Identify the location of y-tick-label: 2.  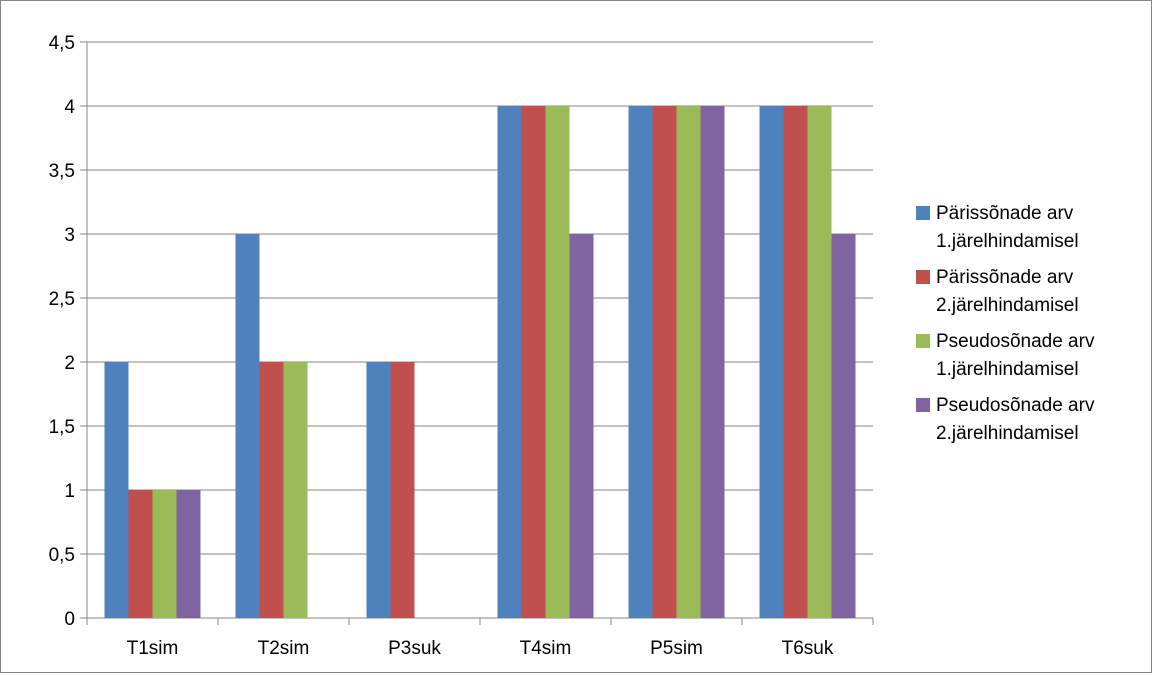
(69, 363).